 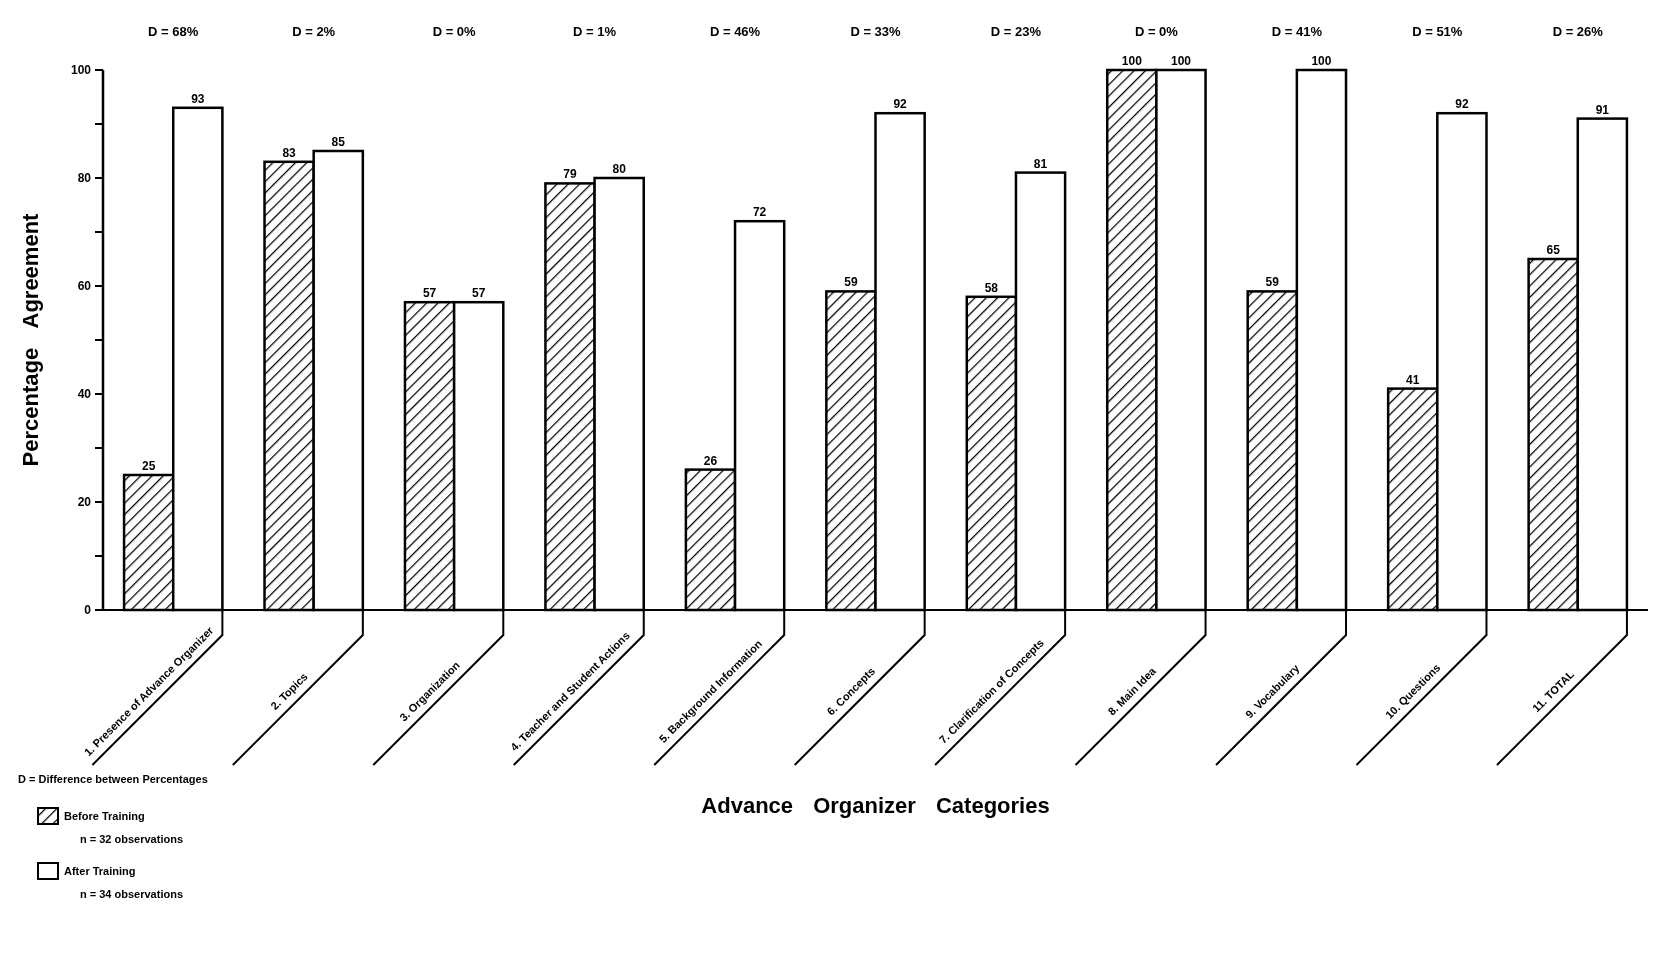 I want to click on data-label: 25, so click(x=148, y=466).